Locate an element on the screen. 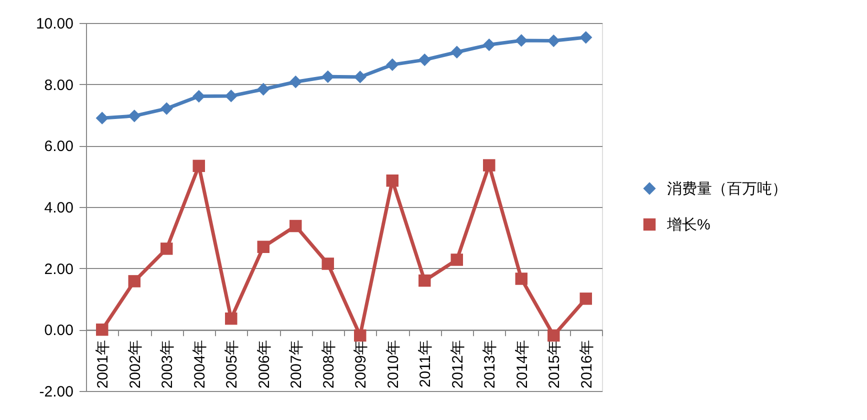  x-tick-label: 2006年 is located at coordinates (264, 364).